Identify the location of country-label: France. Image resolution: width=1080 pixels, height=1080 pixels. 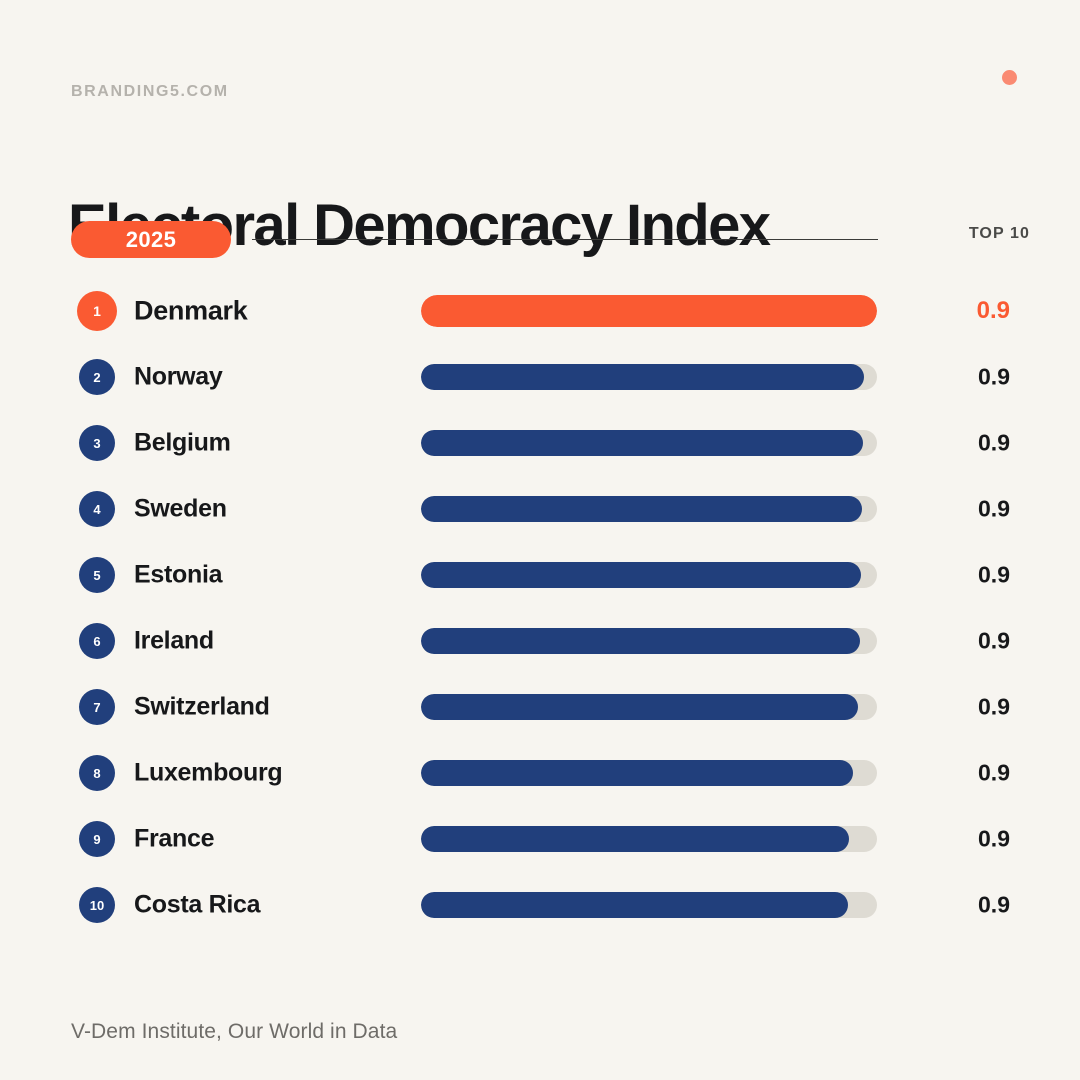
(174, 838).